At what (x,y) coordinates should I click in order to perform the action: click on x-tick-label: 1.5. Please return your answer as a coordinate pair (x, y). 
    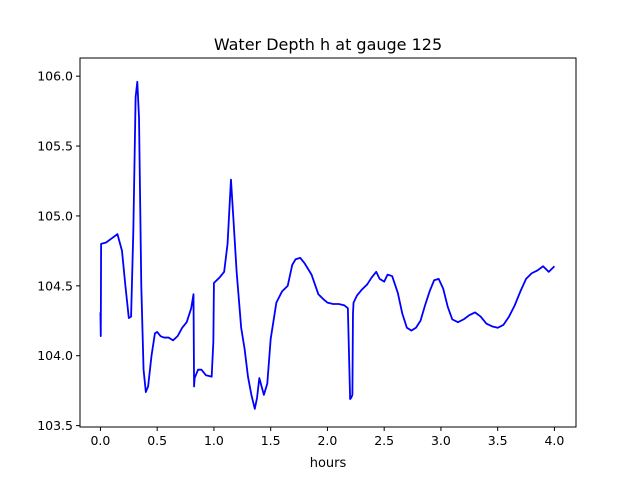
    Looking at the image, I should click on (271, 440).